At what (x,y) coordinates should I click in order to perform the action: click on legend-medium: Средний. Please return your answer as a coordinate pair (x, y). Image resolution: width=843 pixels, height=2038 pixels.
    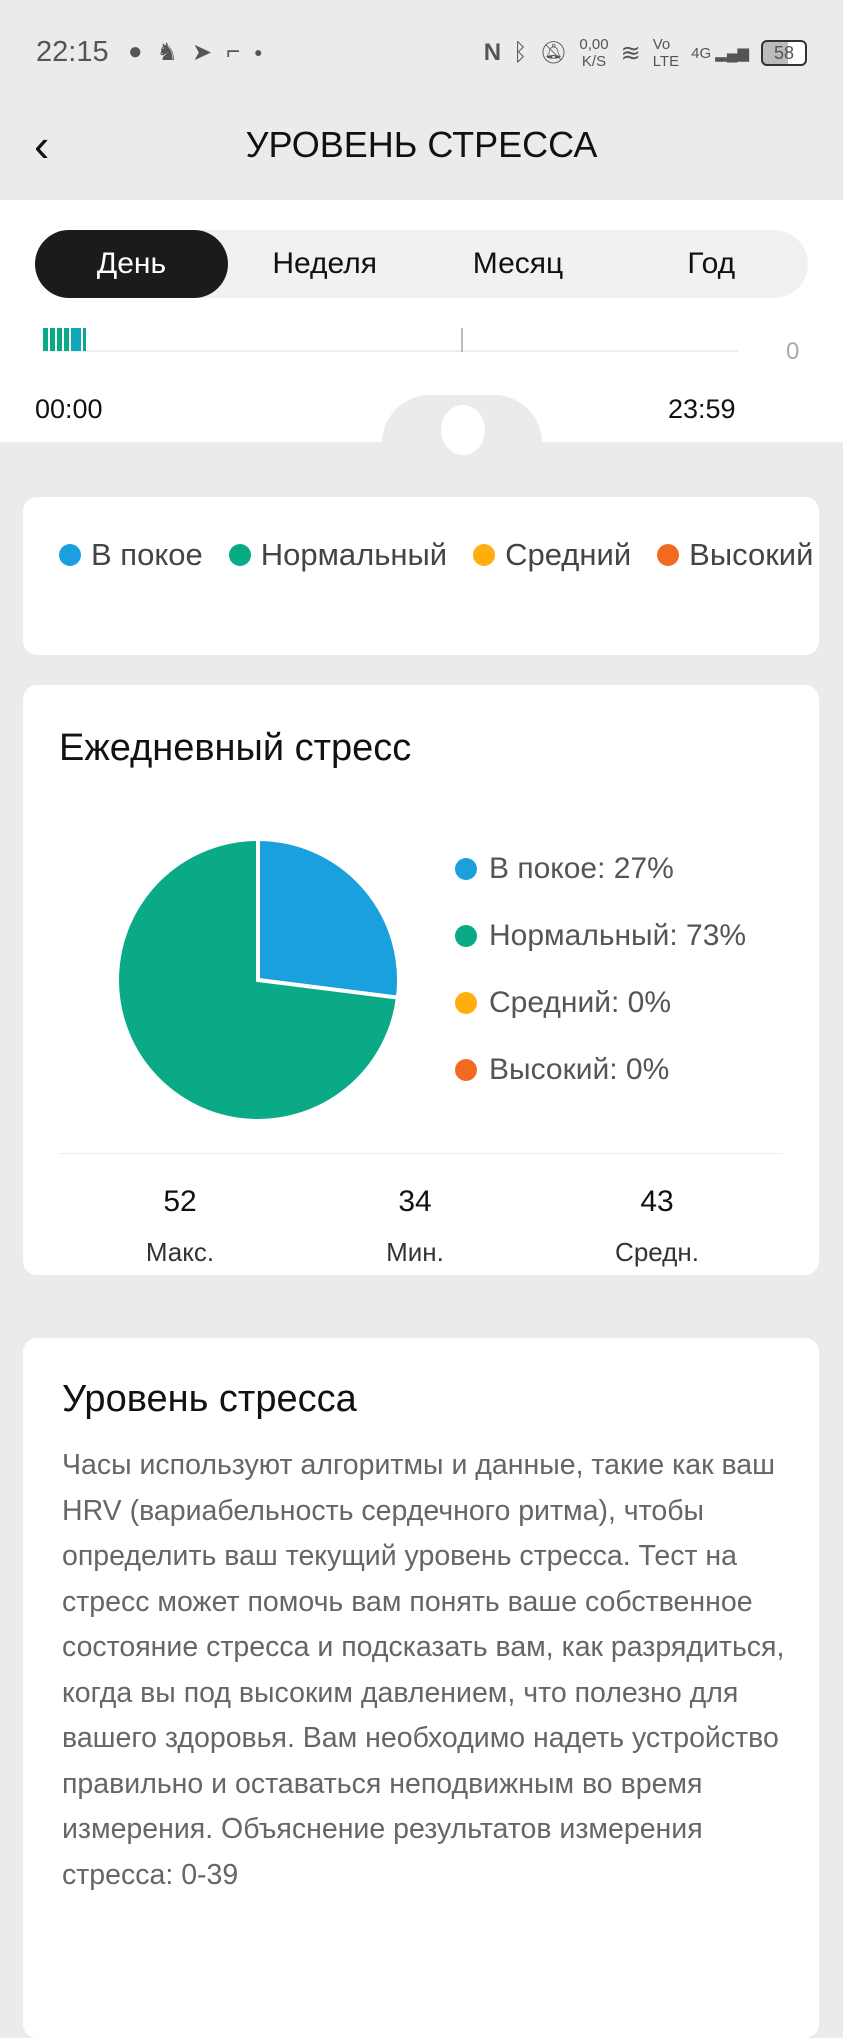
    Looking at the image, I should click on (552, 555).